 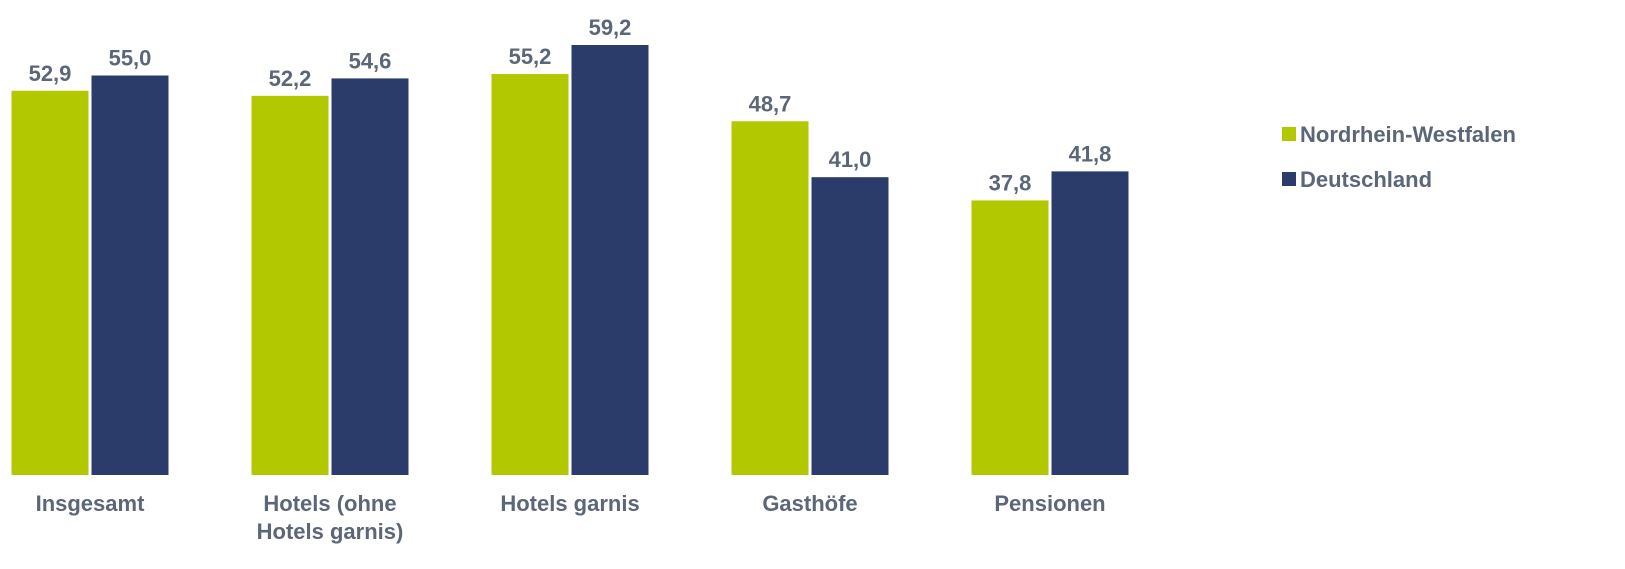 I want to click on value-label: 59,2, so click(x=610, y=27).